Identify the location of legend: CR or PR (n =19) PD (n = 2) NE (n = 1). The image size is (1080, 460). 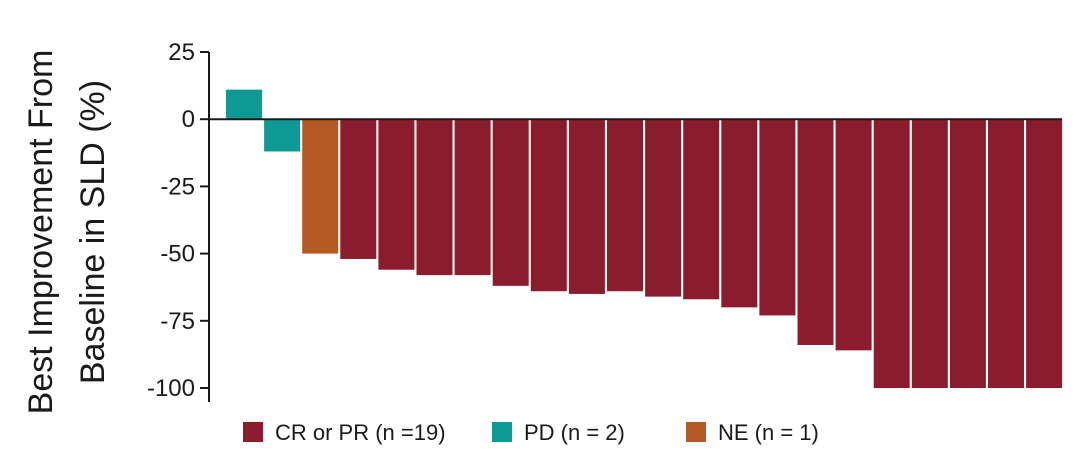
(531, 432).